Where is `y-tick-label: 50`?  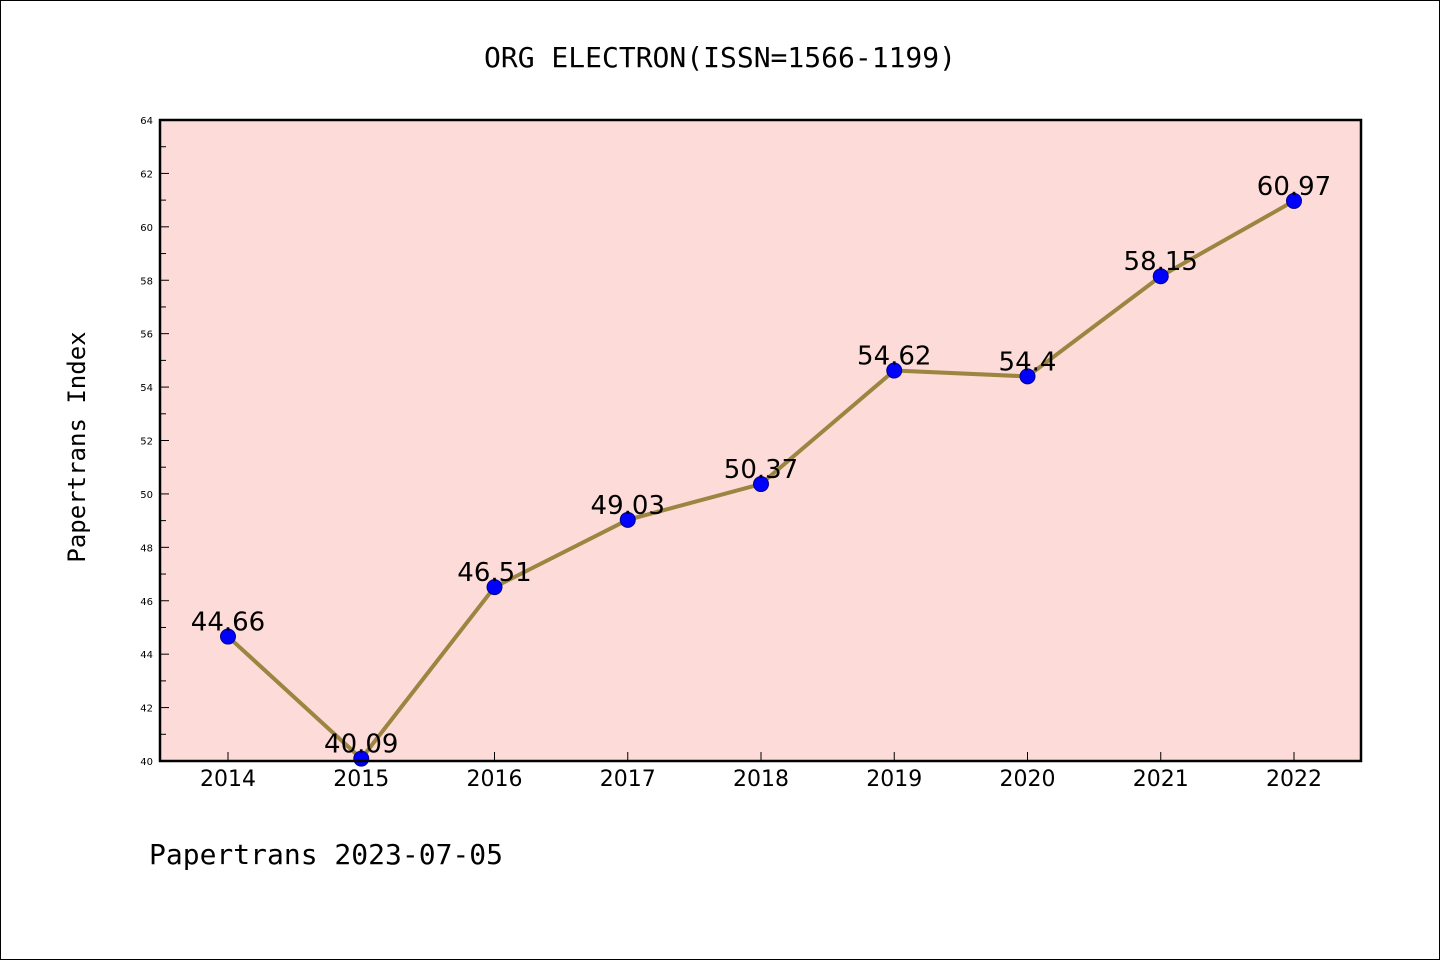 y-tick-label: 50 is located at coordinates (146, 495).